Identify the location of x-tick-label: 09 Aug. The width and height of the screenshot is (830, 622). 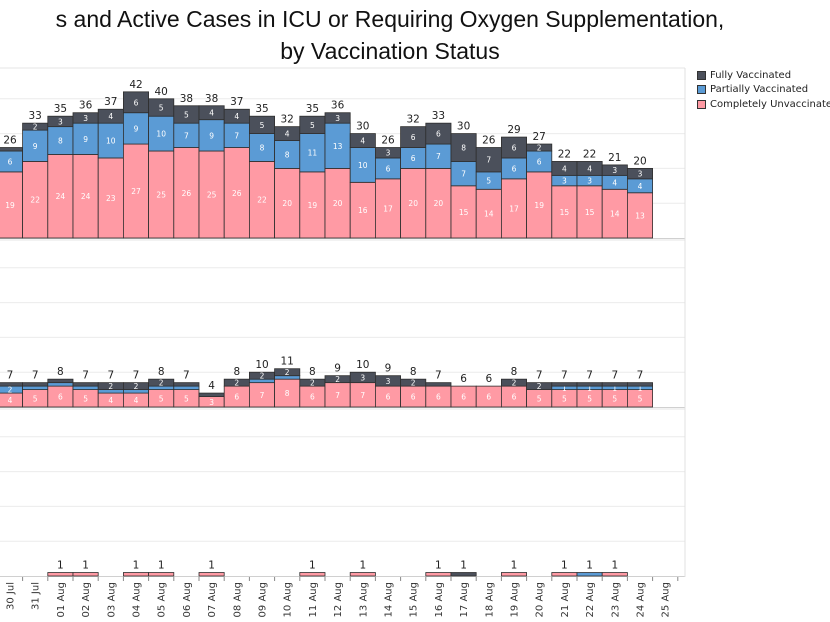
(263, 599).